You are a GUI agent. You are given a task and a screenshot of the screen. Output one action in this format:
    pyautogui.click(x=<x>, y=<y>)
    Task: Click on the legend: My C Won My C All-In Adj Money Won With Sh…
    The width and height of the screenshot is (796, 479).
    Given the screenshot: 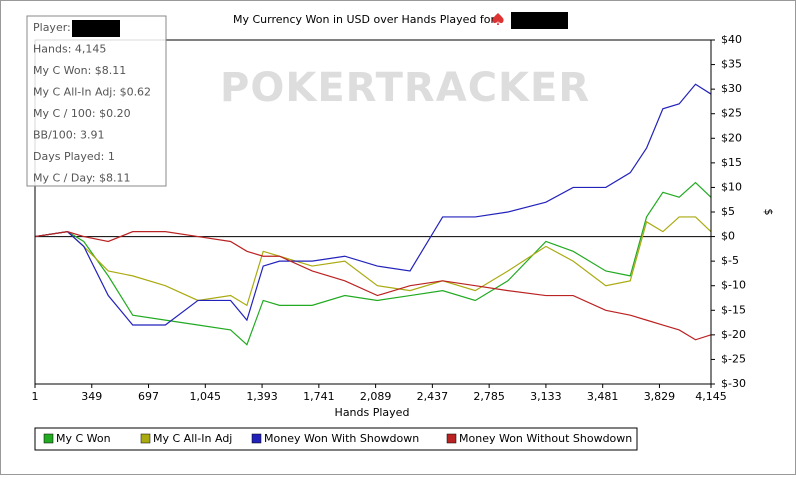 What is the action you would take?
    pyautogui.click(x=336, y=439)
    